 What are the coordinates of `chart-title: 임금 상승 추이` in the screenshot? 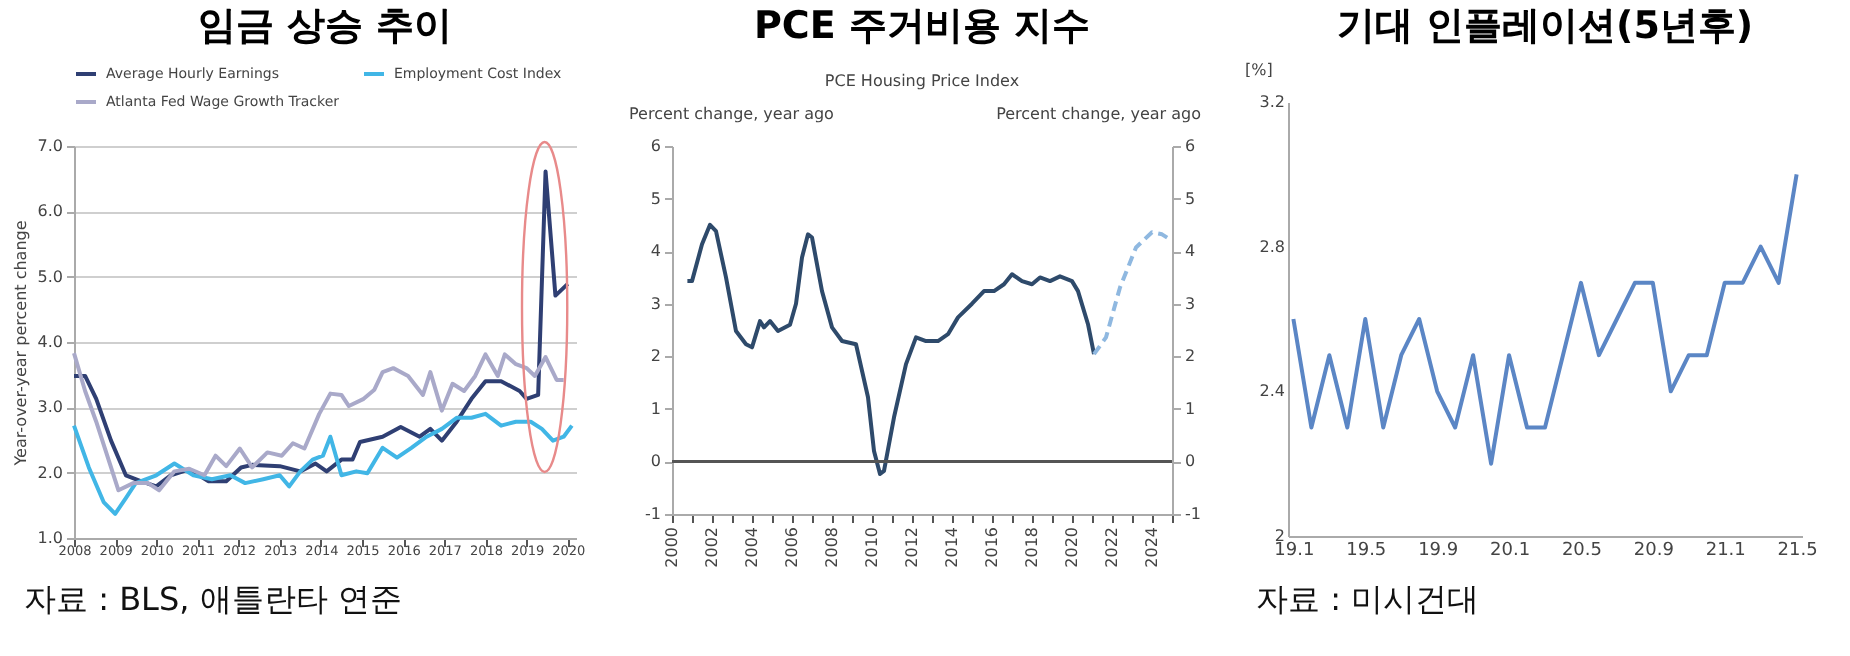 It's located at (325, 26).